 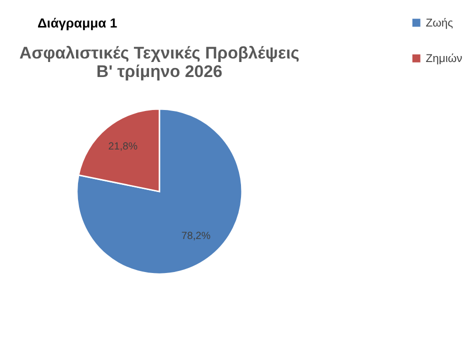 What do you see at coordinates (196, 236) in the screenshot?
I see `data-label: 78,2%` at bounding box center [196, 236].